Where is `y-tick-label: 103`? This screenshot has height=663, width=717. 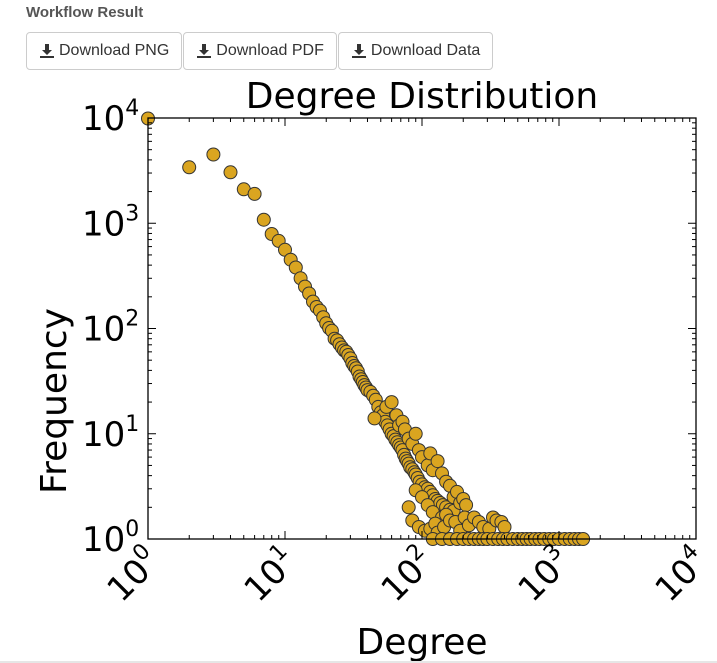
y-tick-label: 103 is located at coordinates (110, 222).